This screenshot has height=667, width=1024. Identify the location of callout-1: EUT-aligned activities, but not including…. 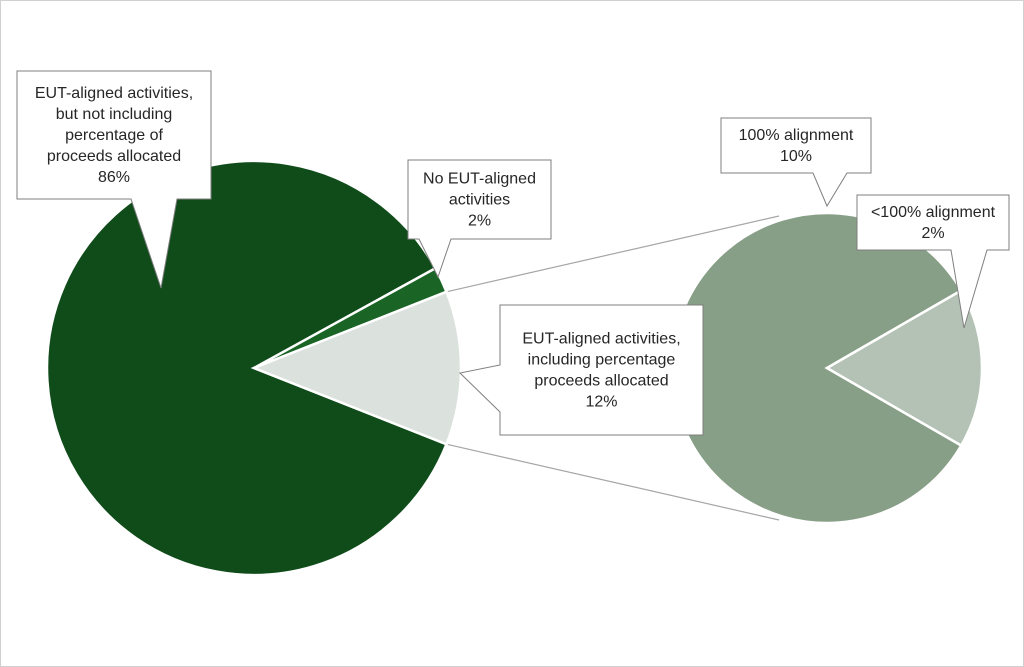
(114, 179).